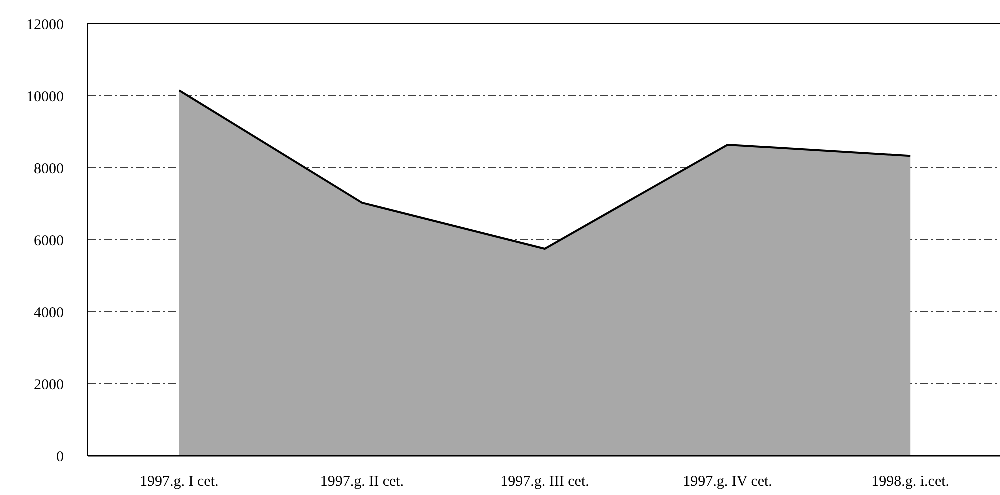  Describe the element at coordinates (49, 241) in the screenshot. I see `y-tick-label: 6000` at that location.